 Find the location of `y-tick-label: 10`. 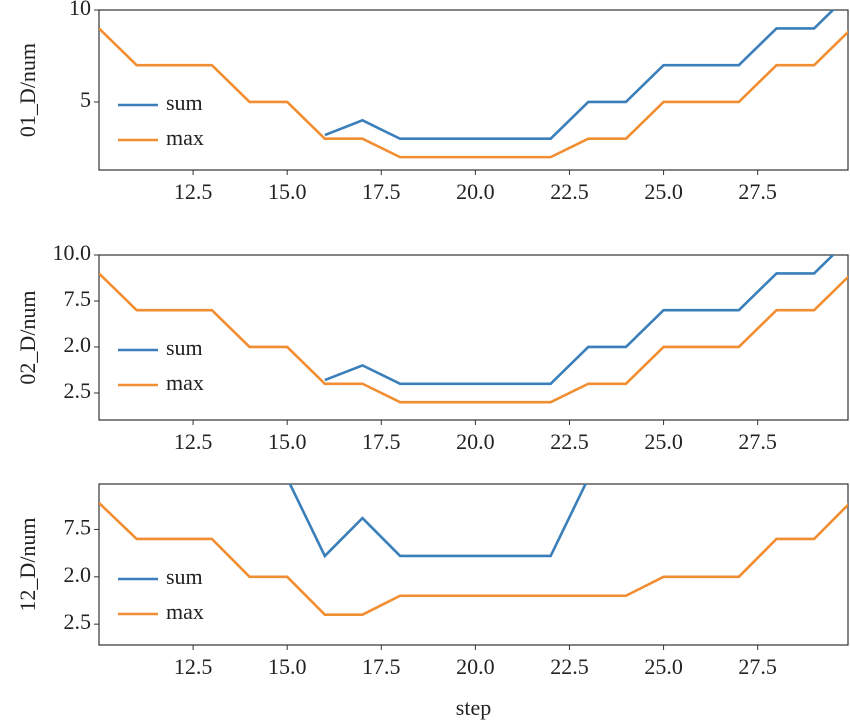

y-tick-label: 10 is located at coordinates (80, 10).